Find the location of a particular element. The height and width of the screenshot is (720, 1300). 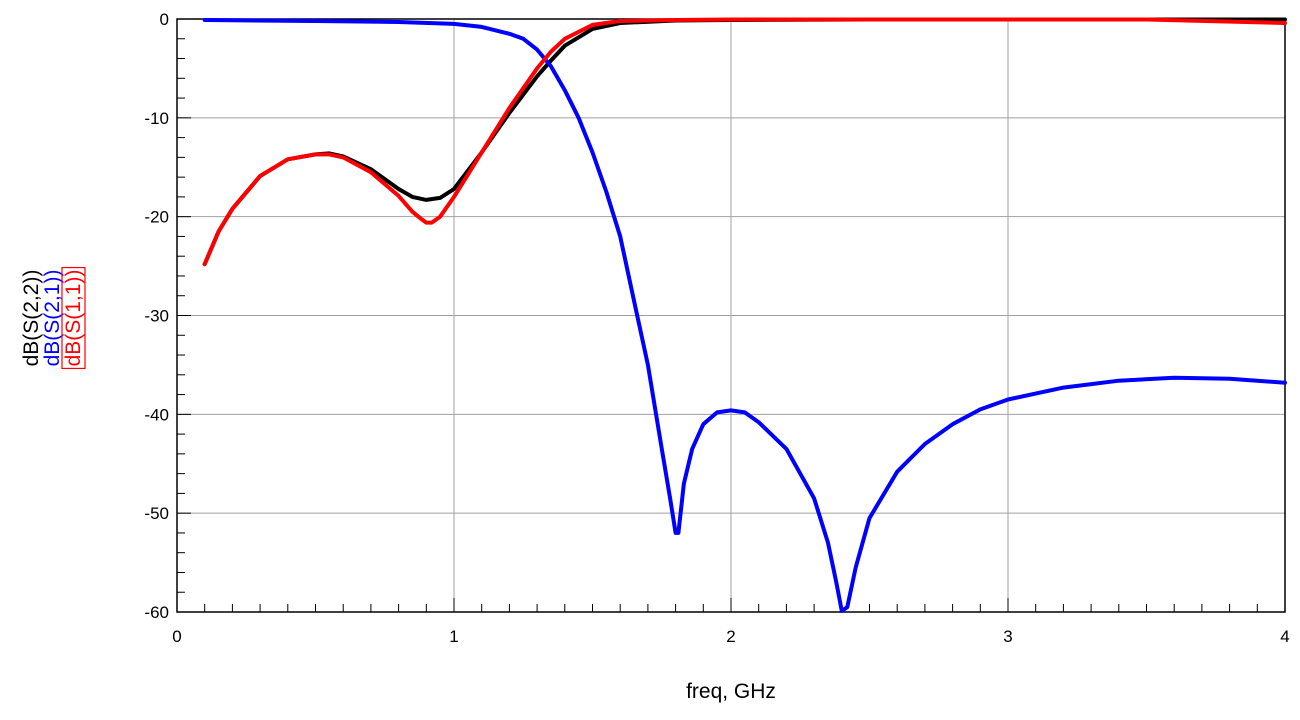

y-axis-series-label-group: dB(S(2,2)) is located at coordinates (31, 318).